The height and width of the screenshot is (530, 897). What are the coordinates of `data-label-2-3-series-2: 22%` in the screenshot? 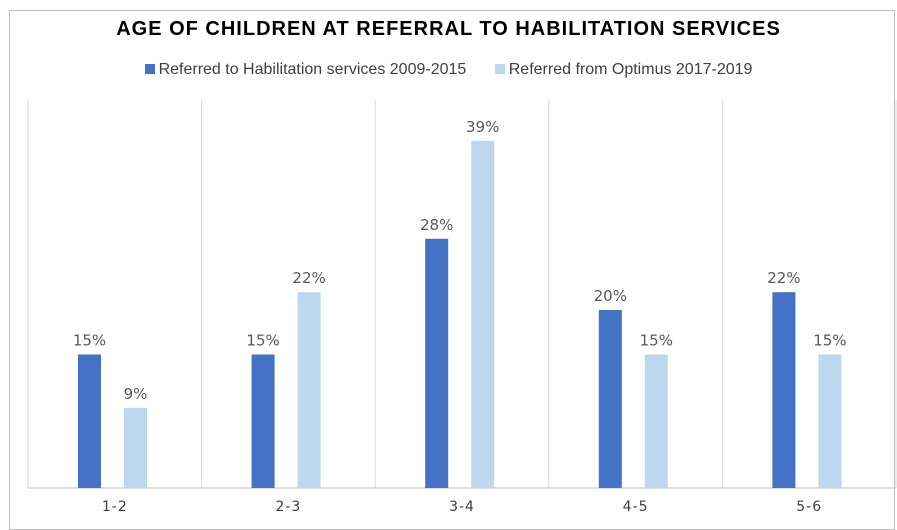 It's located at (308, 278).